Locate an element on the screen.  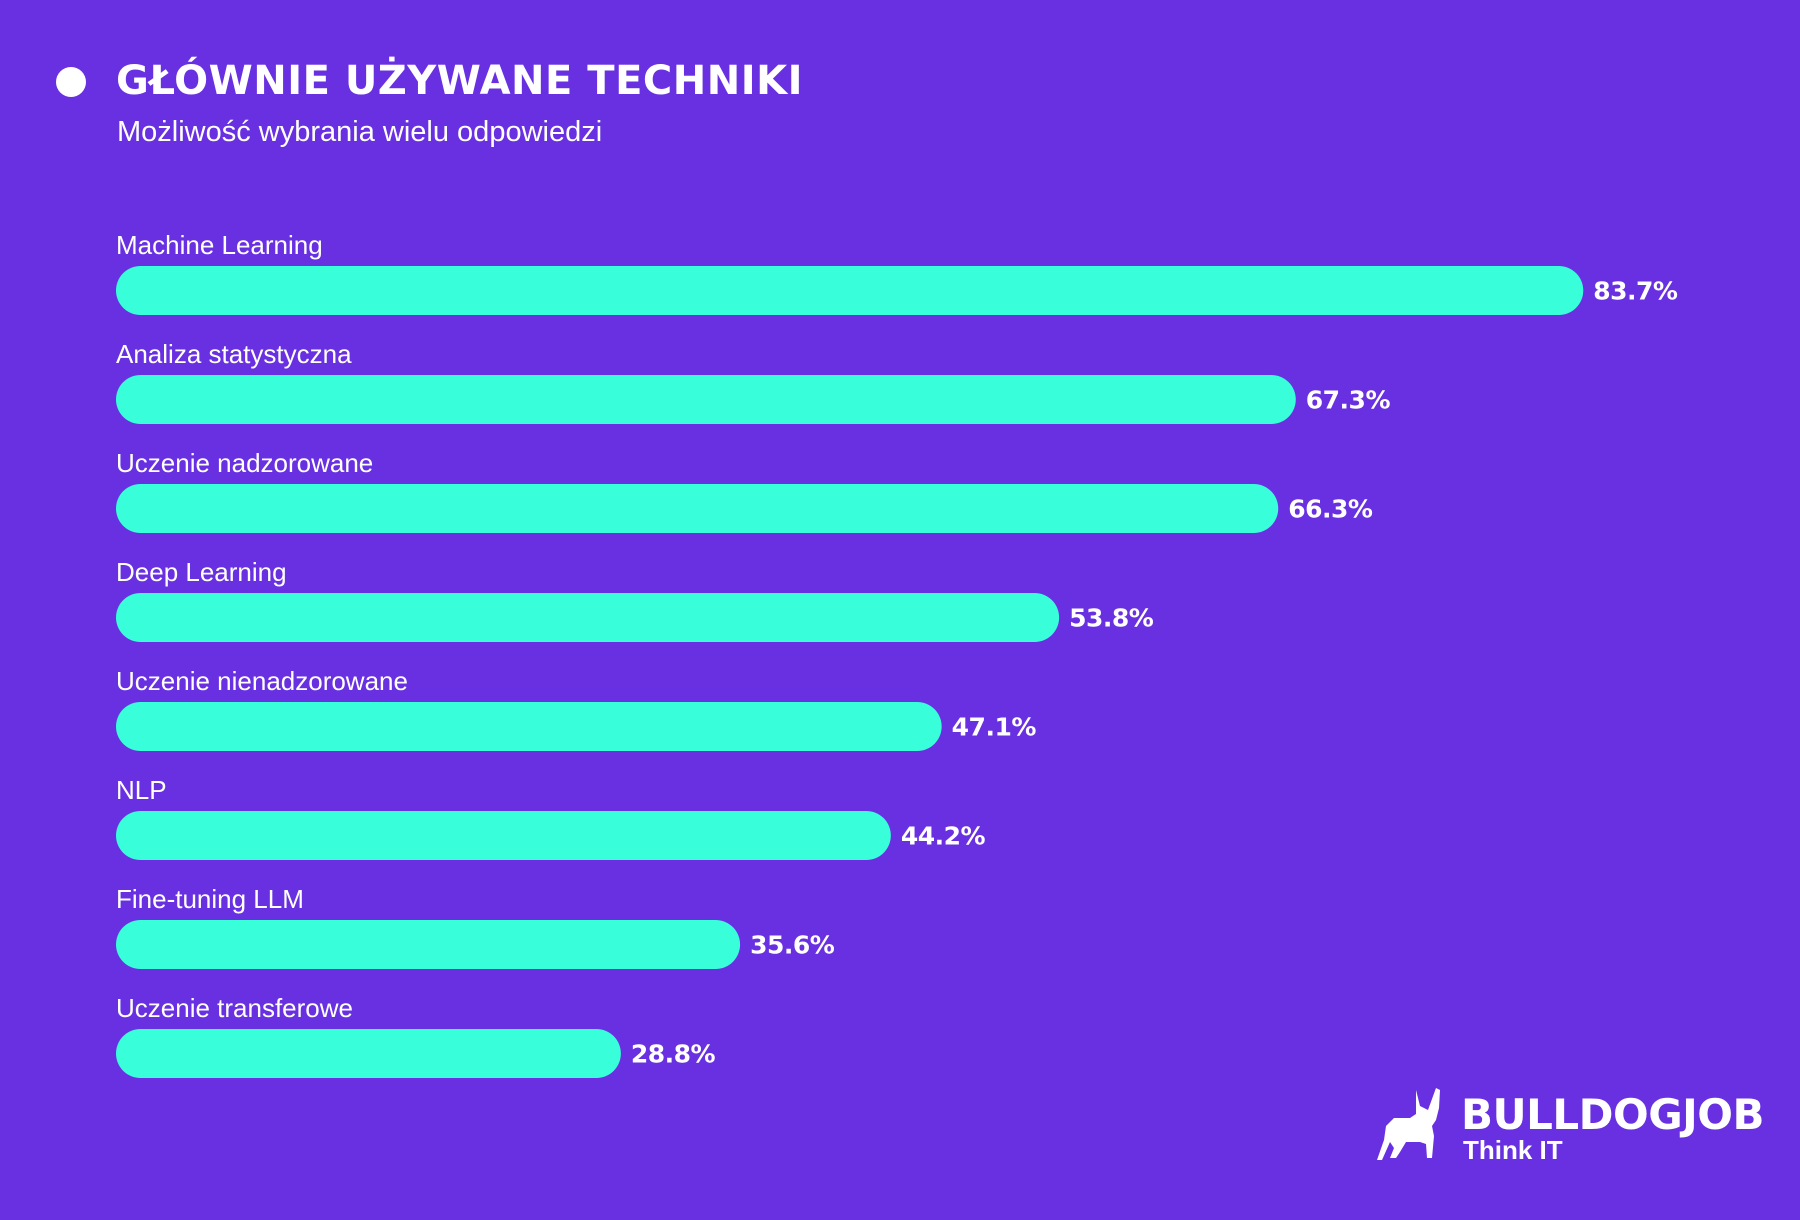
category-label: Uczenie nadzorowane is located at coordinates (244, 463).